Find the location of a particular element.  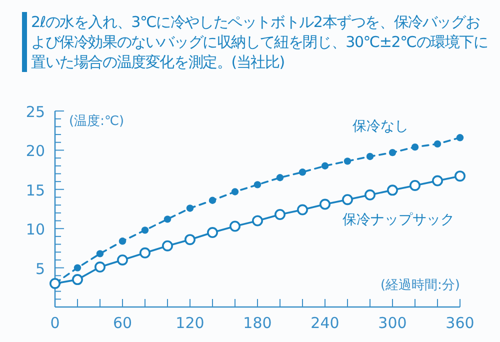

x-tick-label: 0 is located at coordinates (55, 323).